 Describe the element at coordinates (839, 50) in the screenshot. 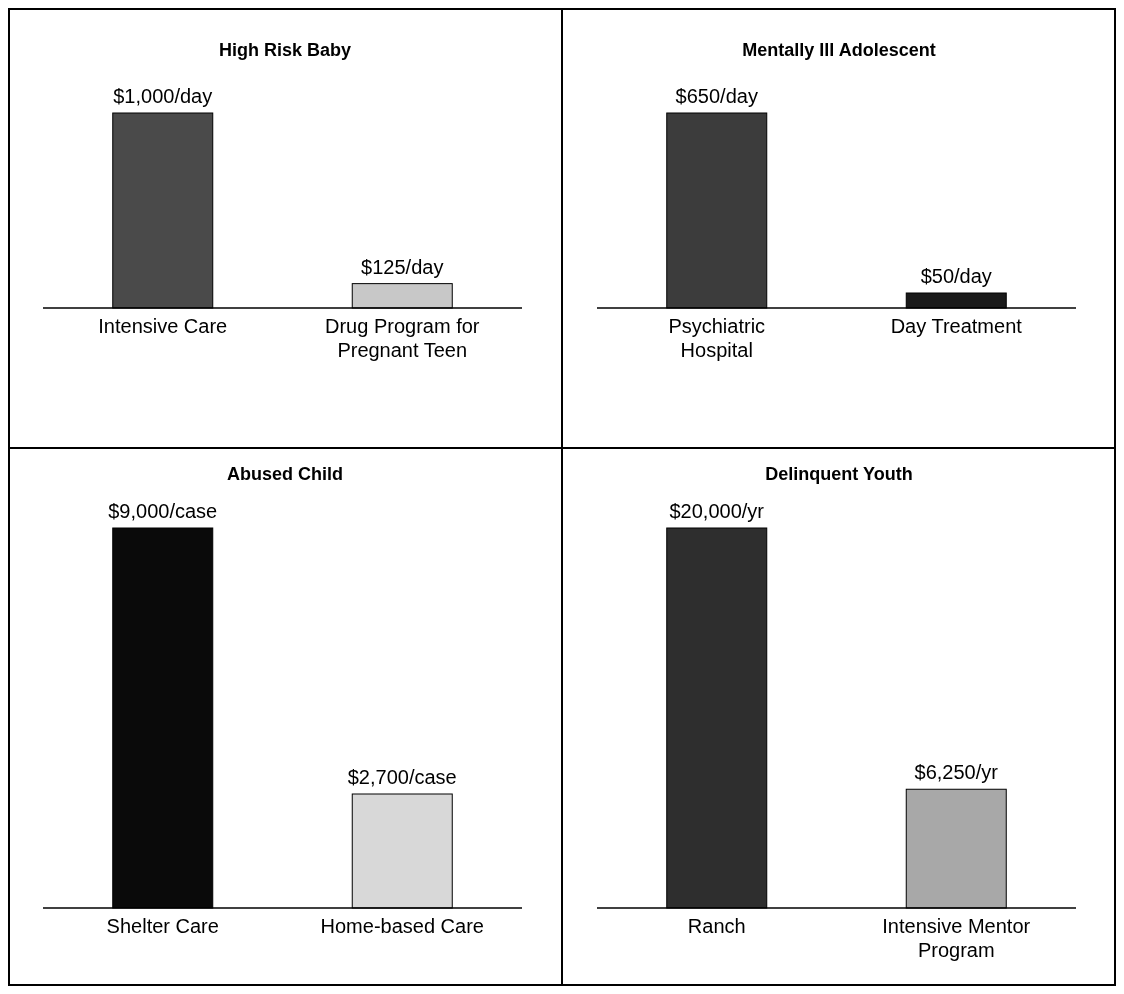

I see `chart-title: Mentally Ill Adolescent` at that location.